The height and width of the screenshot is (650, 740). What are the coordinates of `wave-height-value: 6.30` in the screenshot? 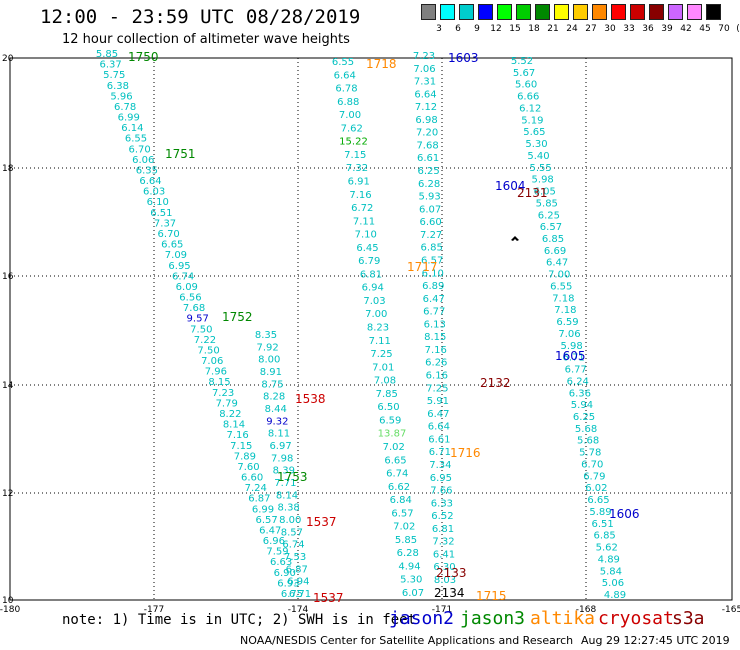 It's located at (444, 567).